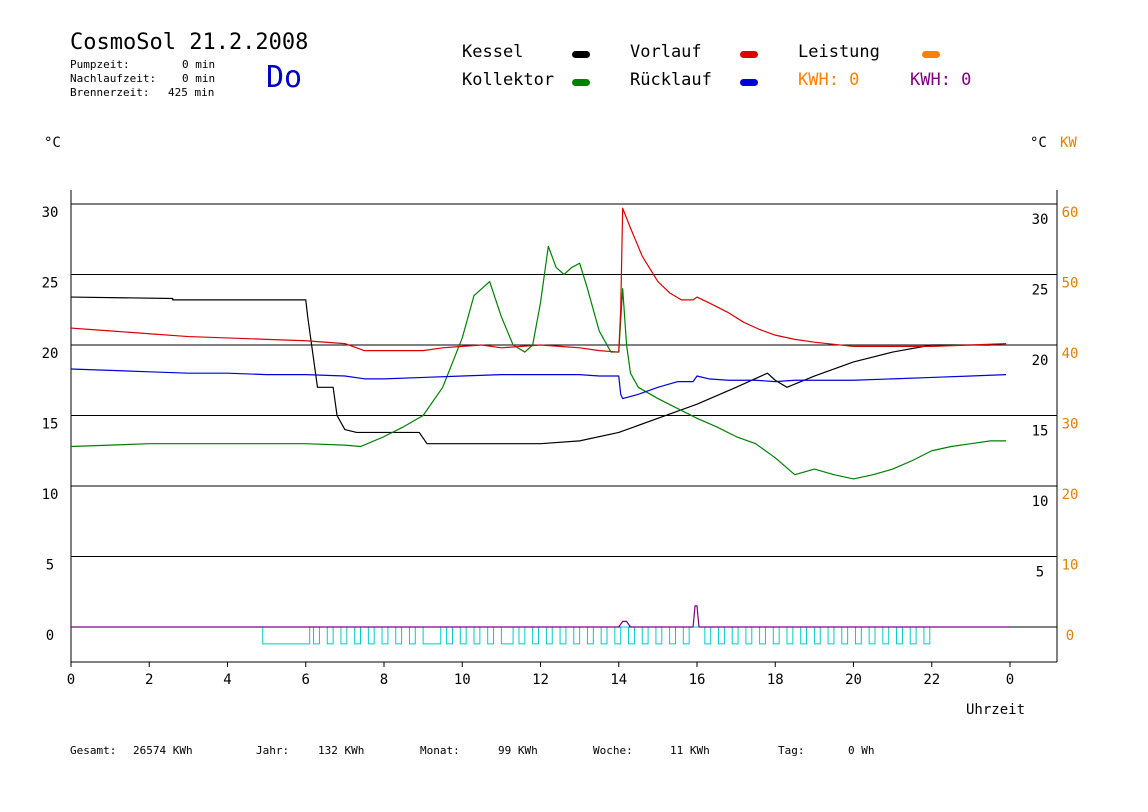  What do you see at coordinates (306, 680) in the screenshot?
I see `x-tick-label: 6` at bounding box center [306, 680].